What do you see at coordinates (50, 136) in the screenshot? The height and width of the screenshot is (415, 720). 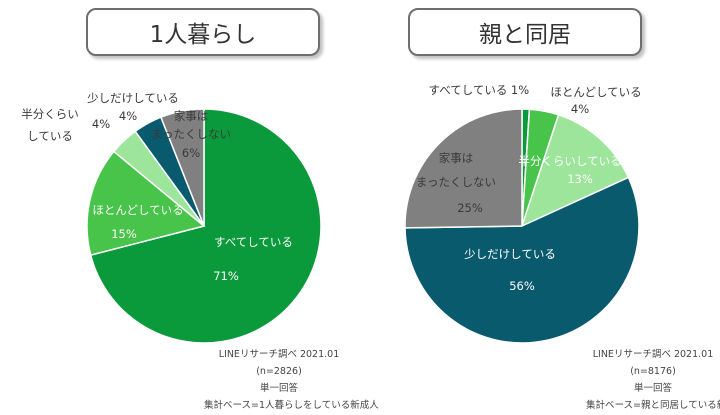 I see `slice-label: している` at bounding box center [50, 136].